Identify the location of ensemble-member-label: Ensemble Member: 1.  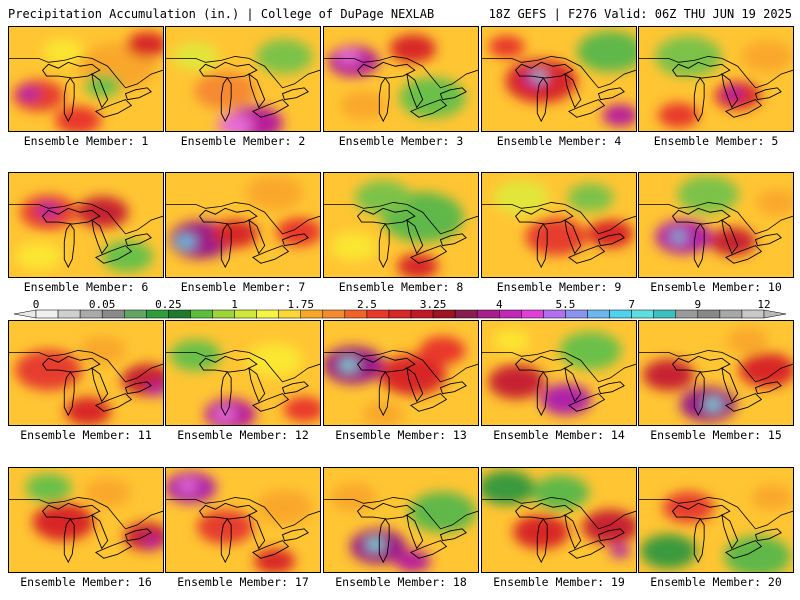
(86, 141).